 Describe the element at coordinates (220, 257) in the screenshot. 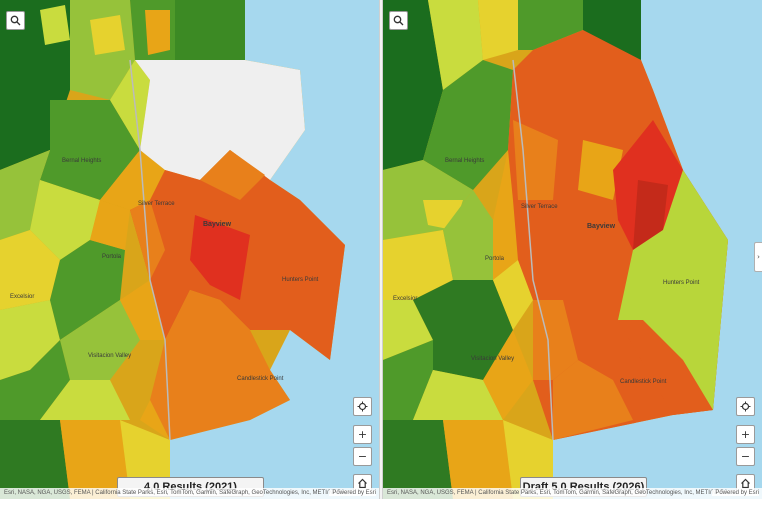

I see `tract-highest` at that location.